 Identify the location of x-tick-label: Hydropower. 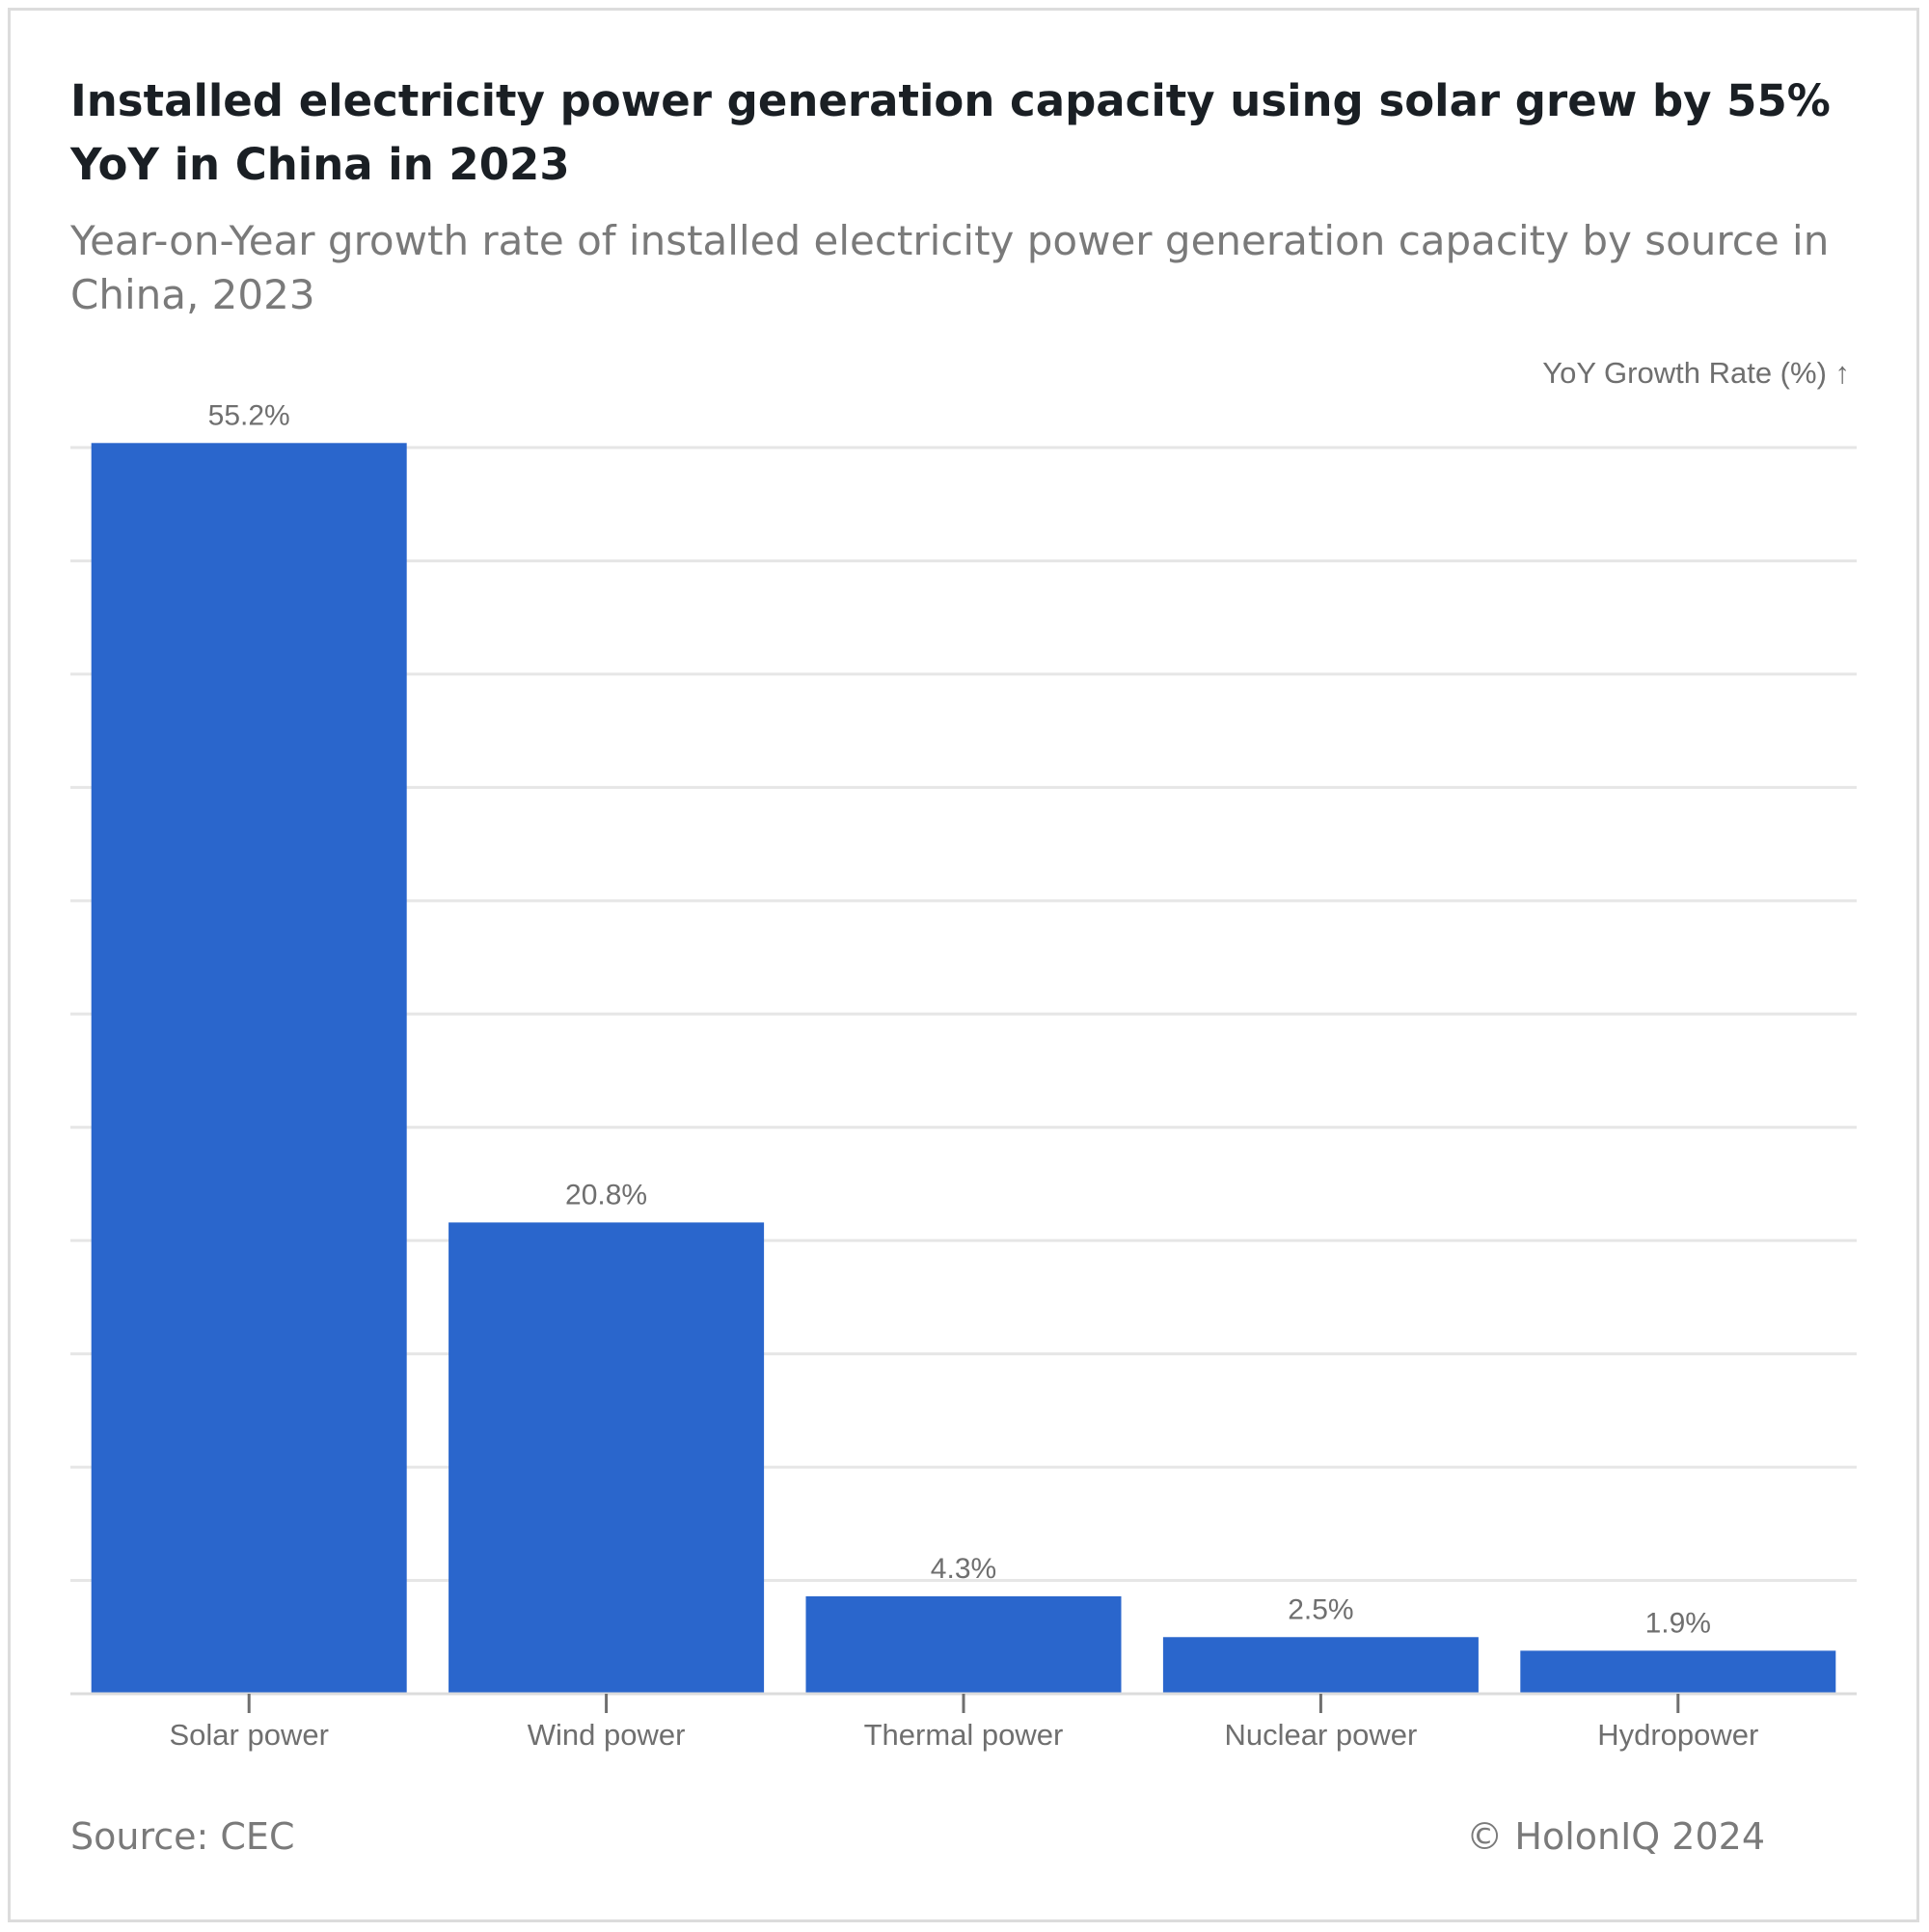
(1677, 1735).